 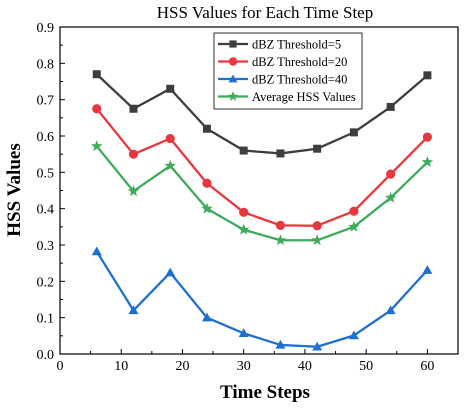 What do you see at coordinates (46, 137) in the screenshot?
I see `y-tick-label: 0.6` at bounding box center [46, 137].